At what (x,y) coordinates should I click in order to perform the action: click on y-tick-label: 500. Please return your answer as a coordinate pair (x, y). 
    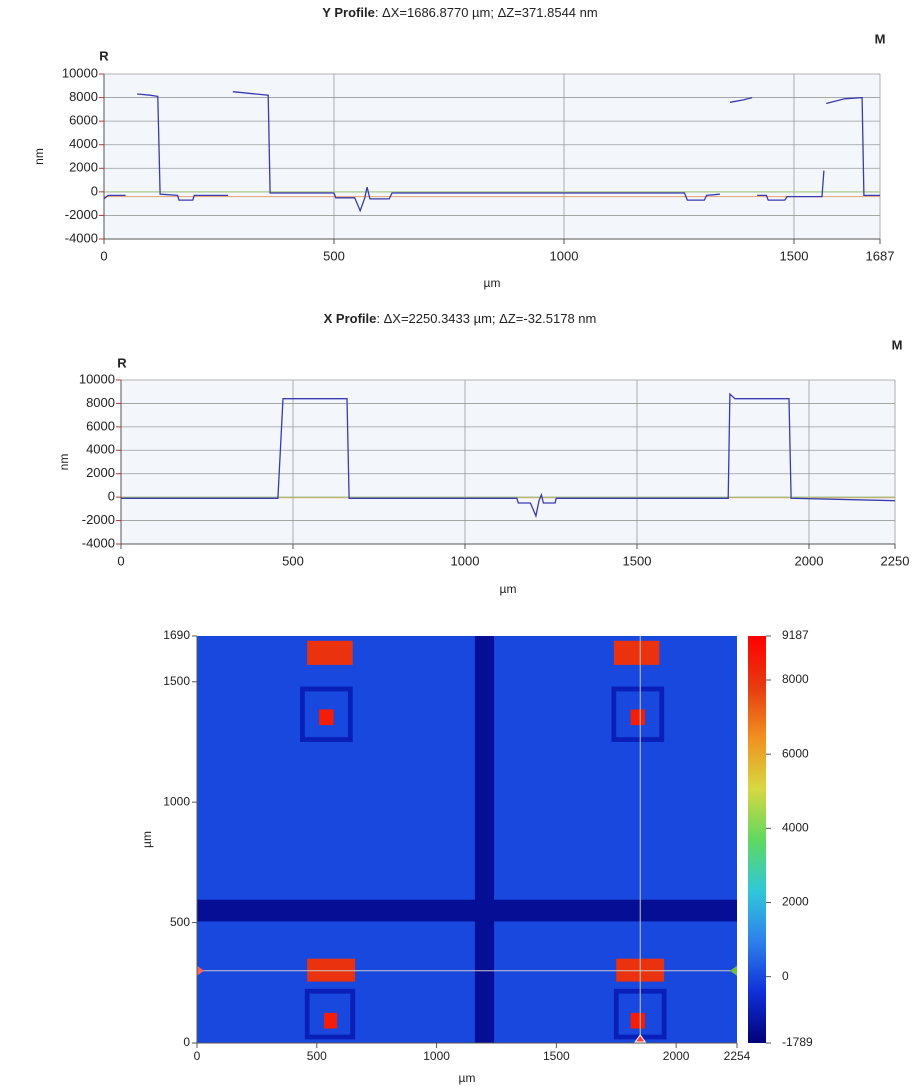
    Looking at the image, I should click on (180, 922).